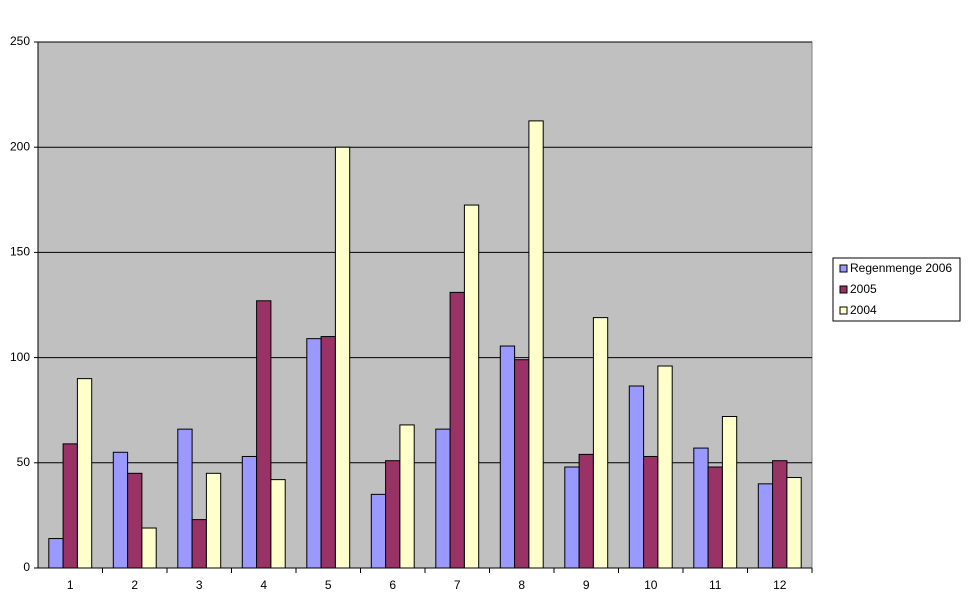 The height and width of the screenshot is (609, 970). What do you see at coordinates (328, 585) in the screenshot?
I see `x-tick-label: 5` at bounding box center [328, 585].